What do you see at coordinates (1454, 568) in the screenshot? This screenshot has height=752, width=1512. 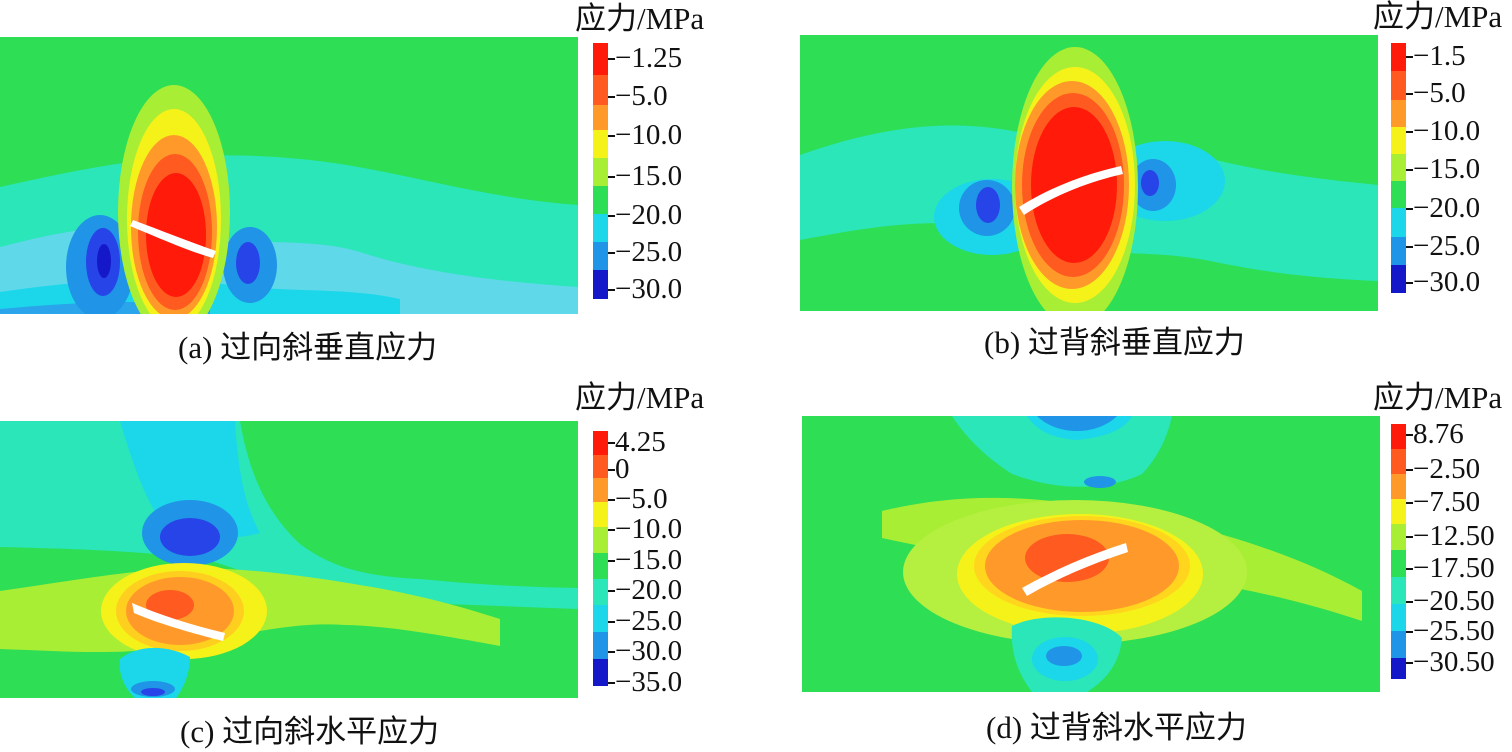 I see `colorbar-d-tick-label: −17.50` at bounding box center [1454, 568].